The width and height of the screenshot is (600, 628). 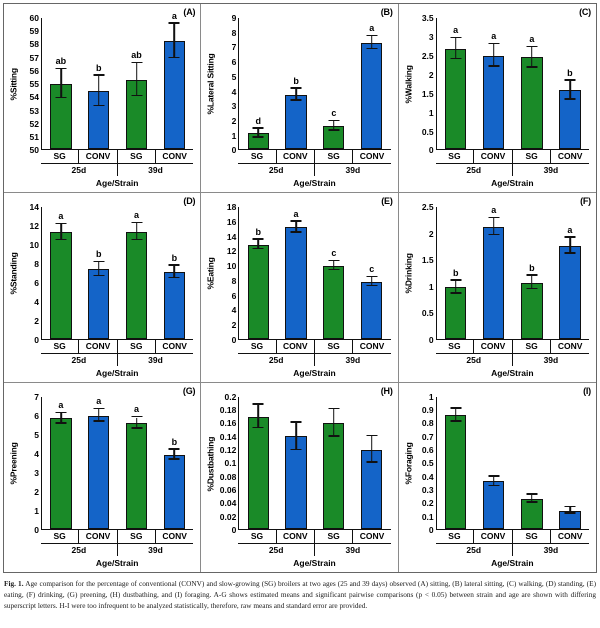 I want to click on y-axis-ticks: 0 2 4 6 8 10 12 14 16 18, so click(x=227, y=273).